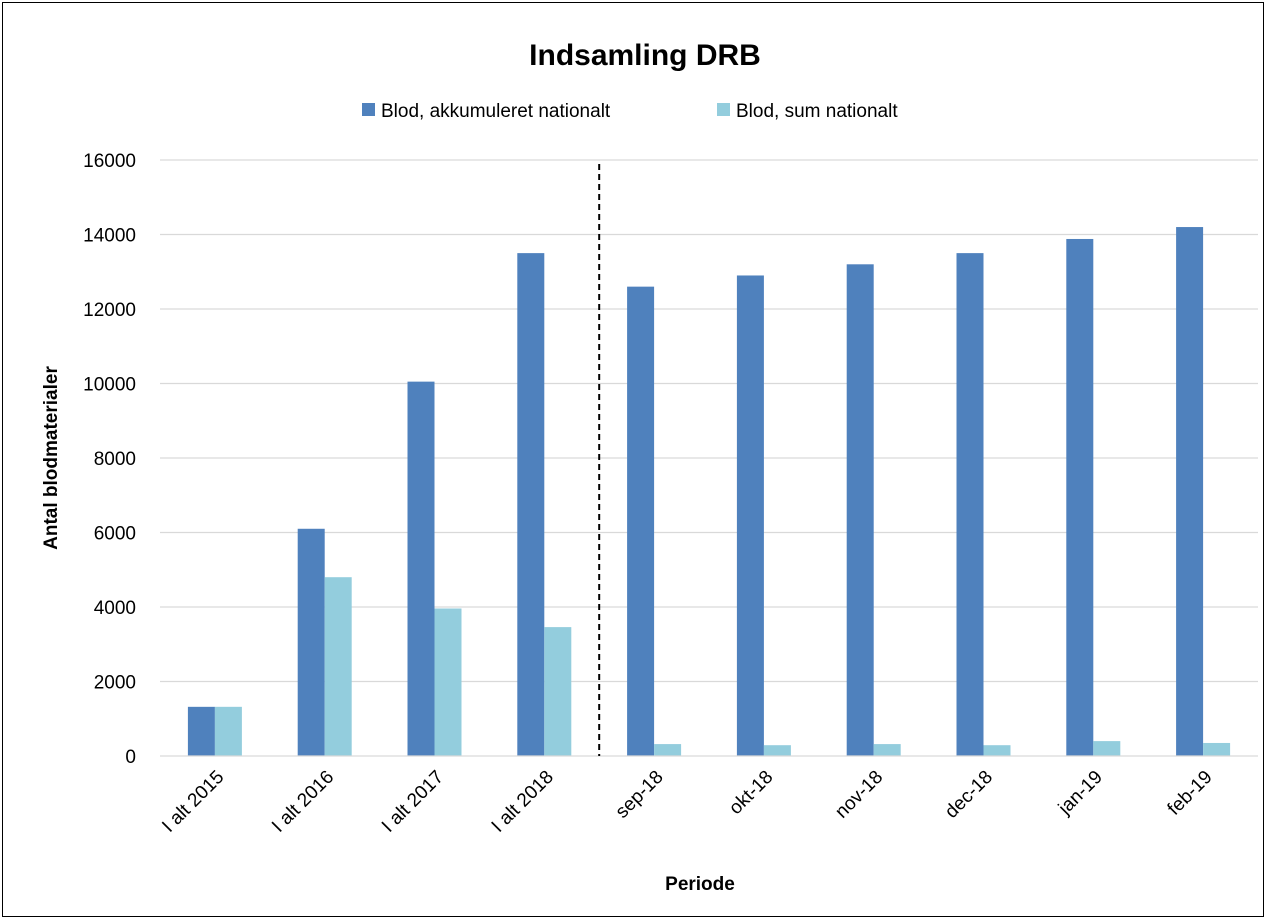  Describe the element at coordinates (640, 795) in the screenshot. I see `x-tick-label: sep-18` at that location.